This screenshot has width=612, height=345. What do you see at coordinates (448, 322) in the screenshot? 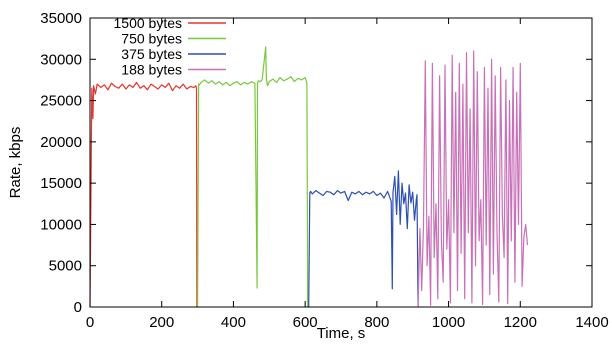
I see `x-tick-label: 1000` at bounding box center [448, 322].